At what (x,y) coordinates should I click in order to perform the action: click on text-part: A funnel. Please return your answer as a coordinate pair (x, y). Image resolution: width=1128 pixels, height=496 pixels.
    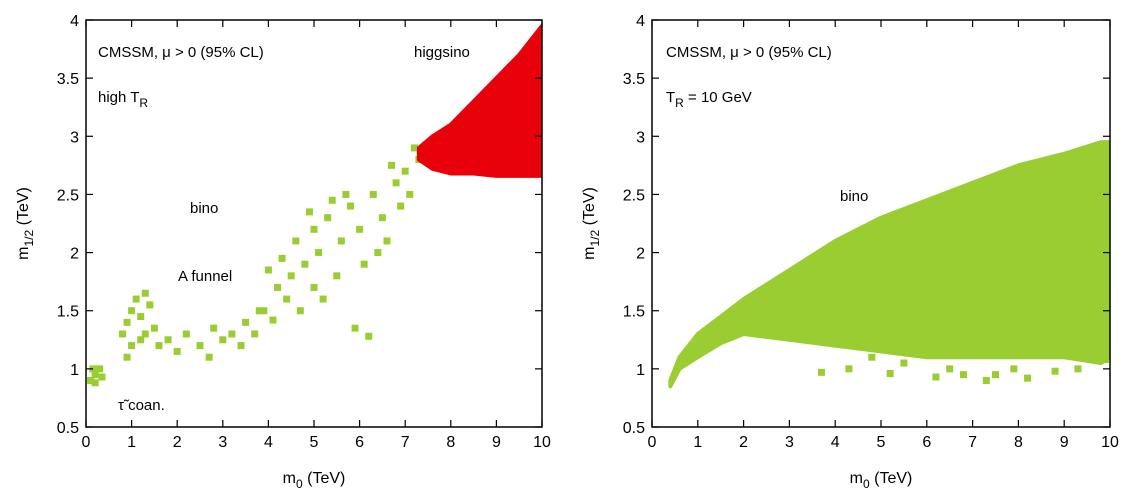
    Looking at the image, I should click on (205, 276).